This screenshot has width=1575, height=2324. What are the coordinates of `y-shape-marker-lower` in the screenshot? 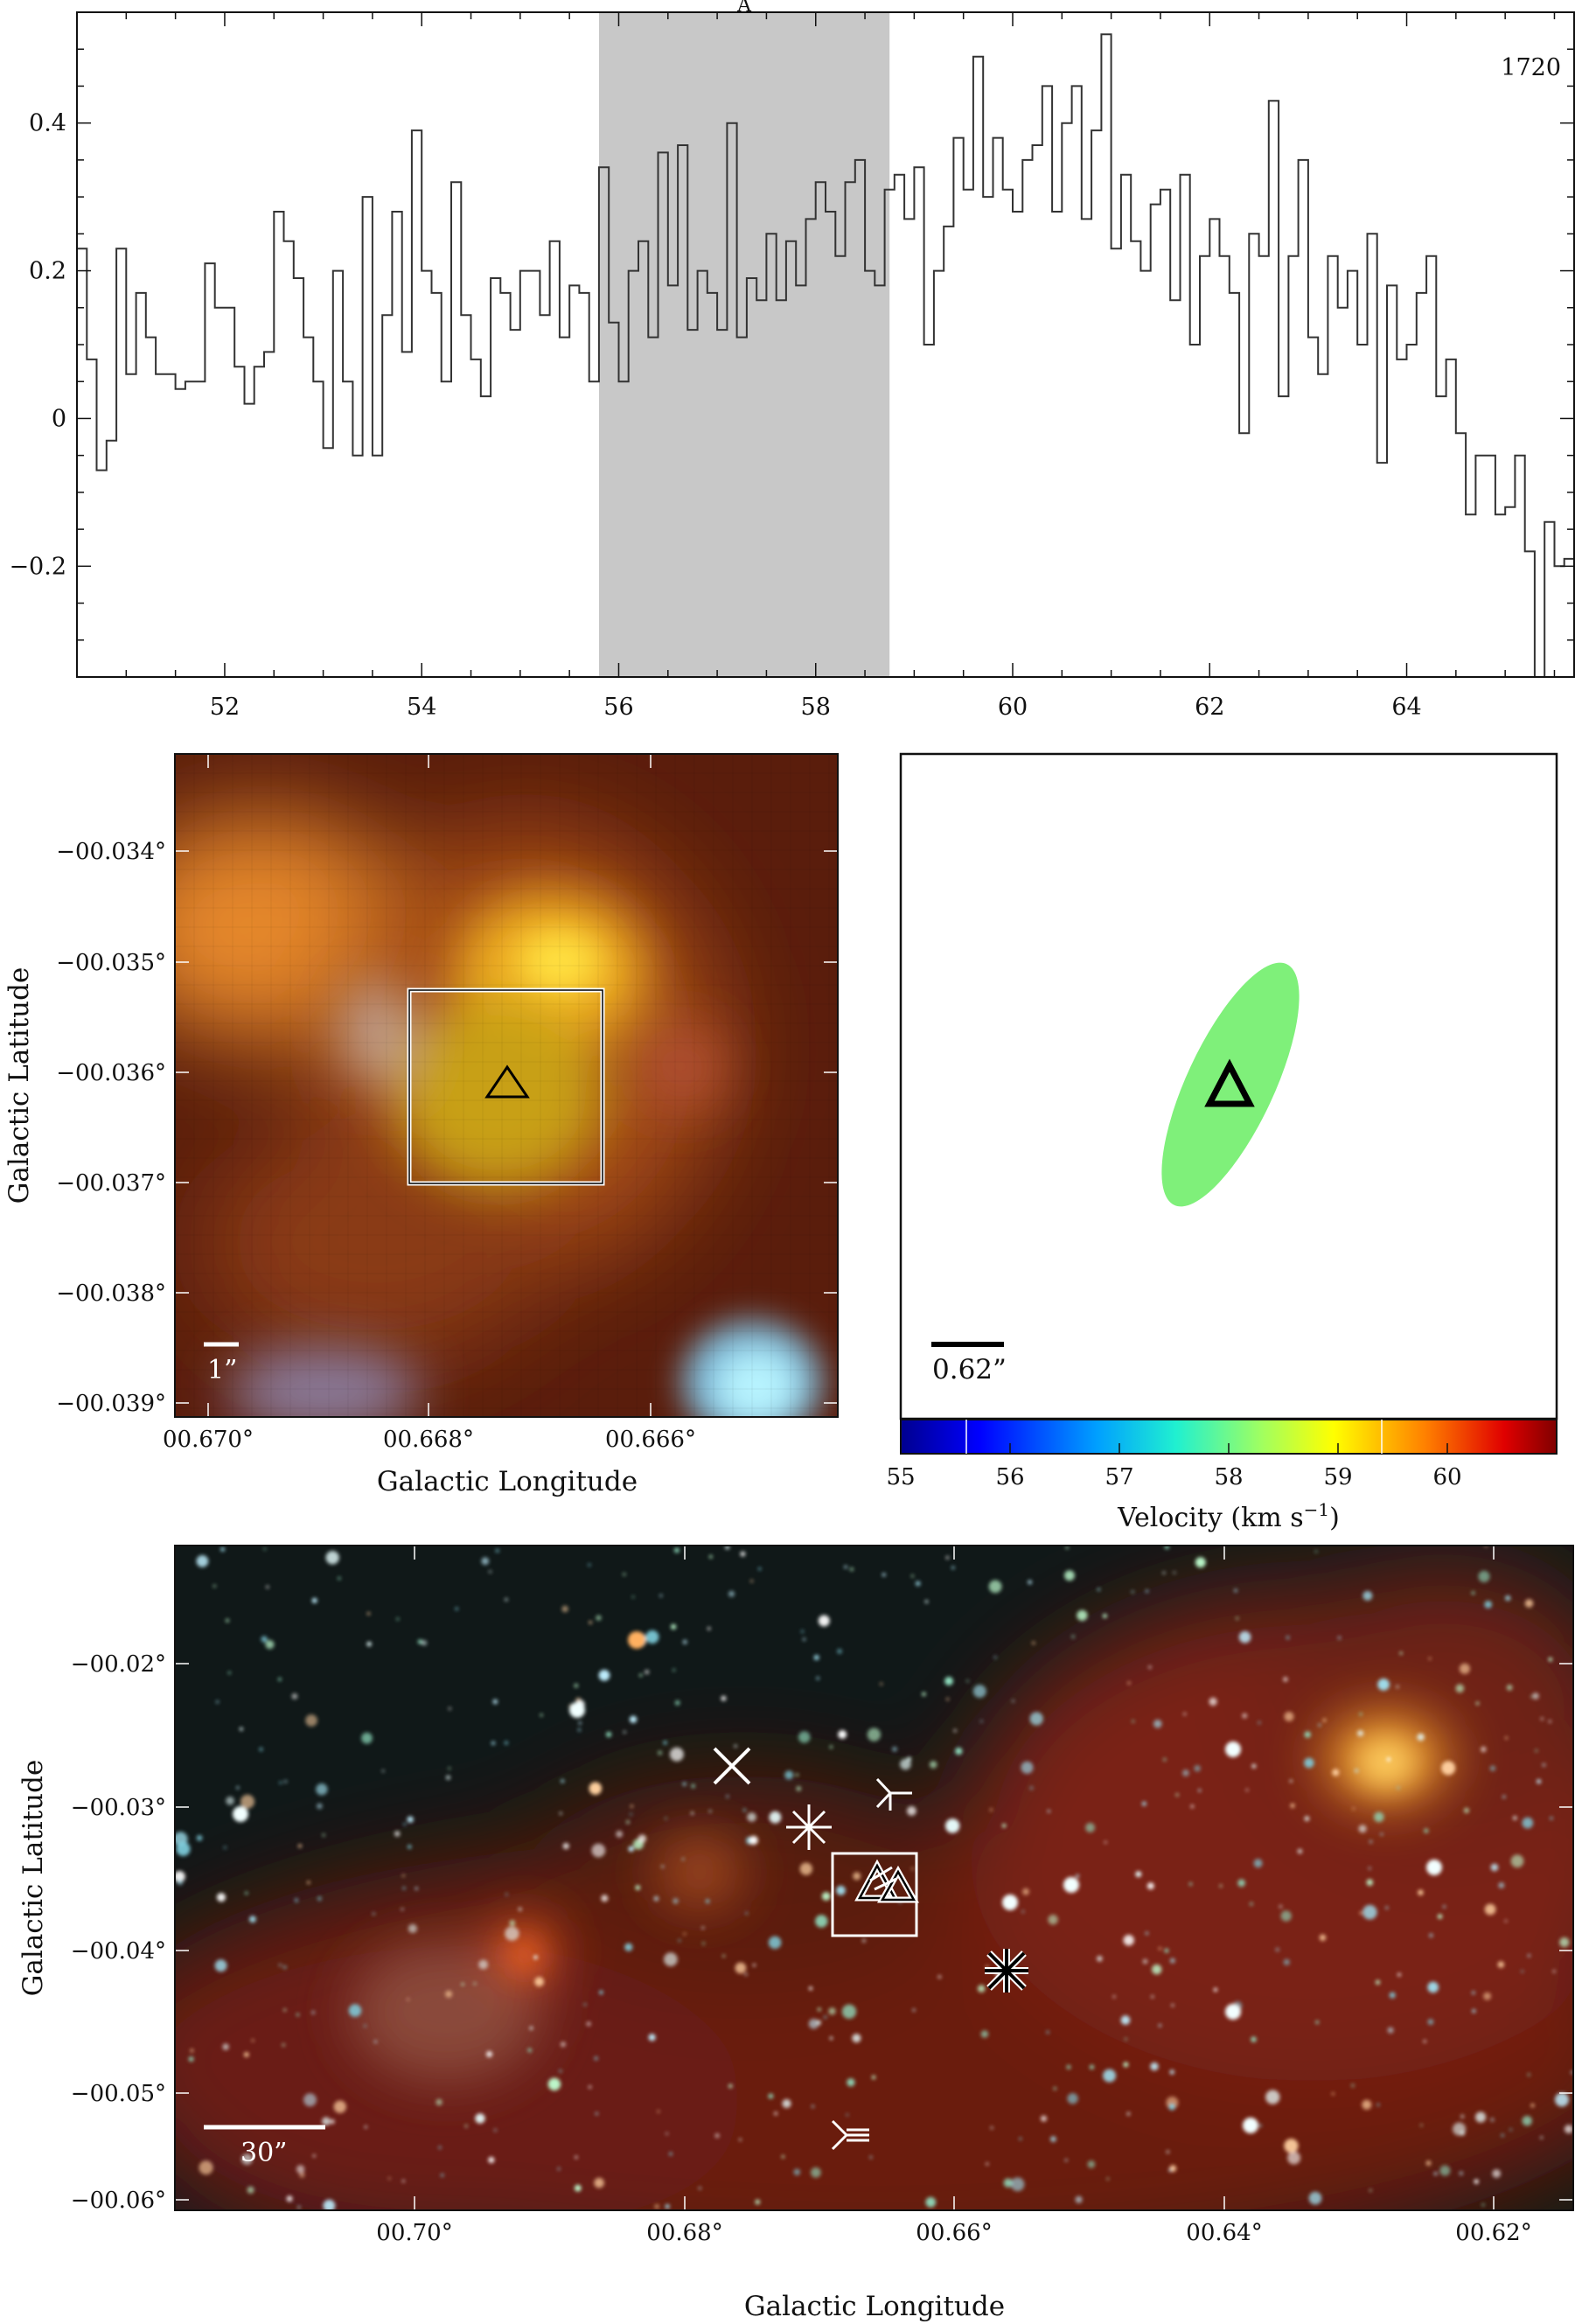 It's located at (850, 2135).